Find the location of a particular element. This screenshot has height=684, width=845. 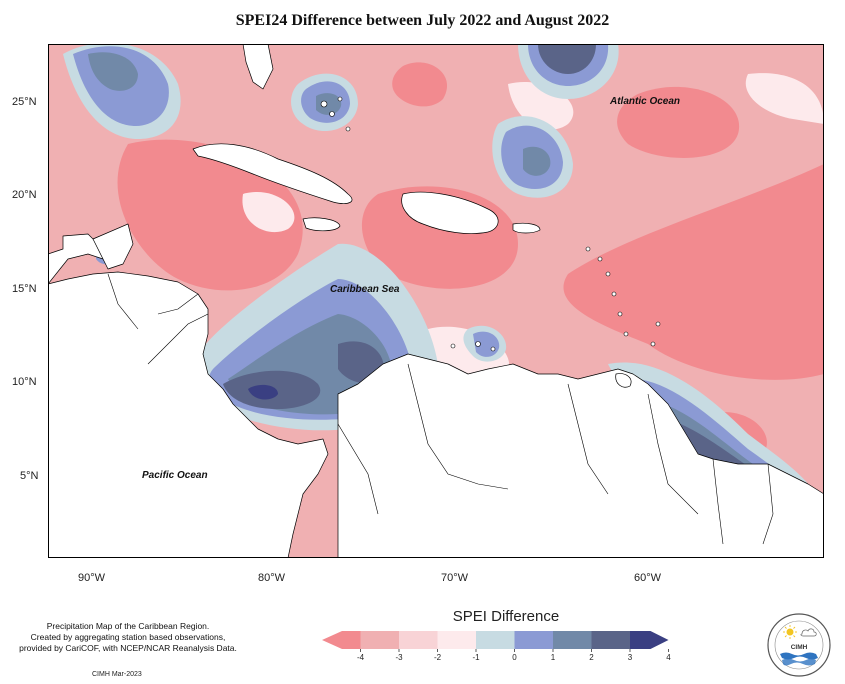

legend-tick-label: 2 is located at coordinates (591, 657).